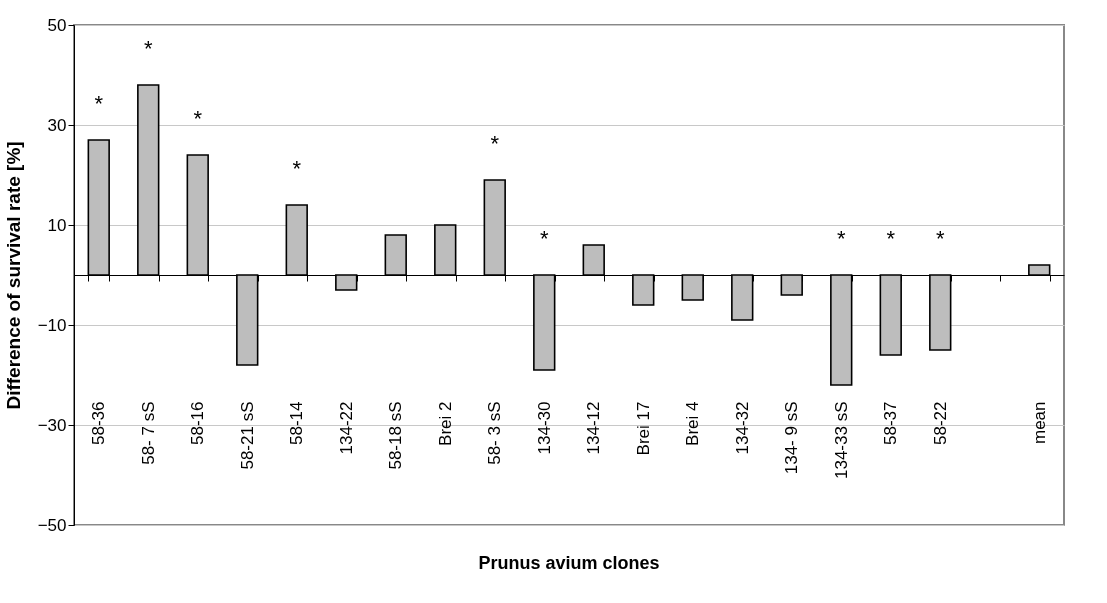 This screenshot has height=603, width=1107. Describe the element at coordinates (594, 428) in the screenshot. I see `x-tick-label: 134-12` at that location.